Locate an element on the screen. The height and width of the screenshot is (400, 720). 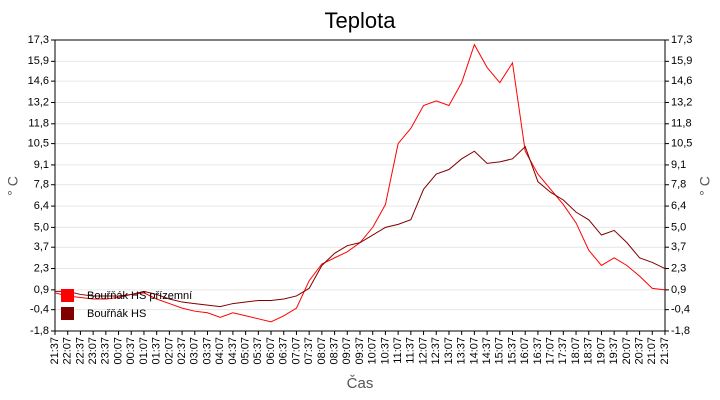
x-tick-label: 07:07 is located at coordinates (296, 351).